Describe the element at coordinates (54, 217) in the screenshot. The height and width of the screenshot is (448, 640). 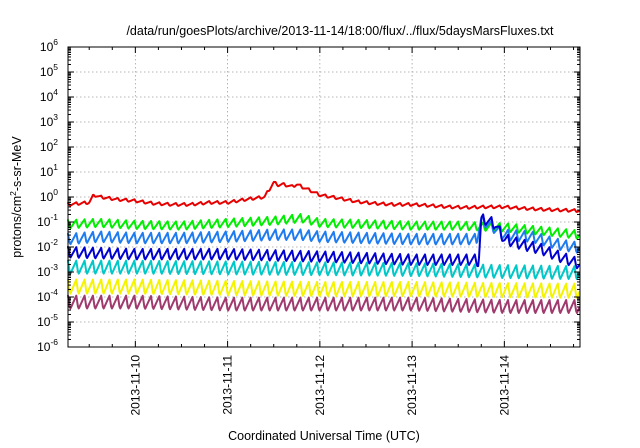
I see `y-tick-exponent: -1` at that location.